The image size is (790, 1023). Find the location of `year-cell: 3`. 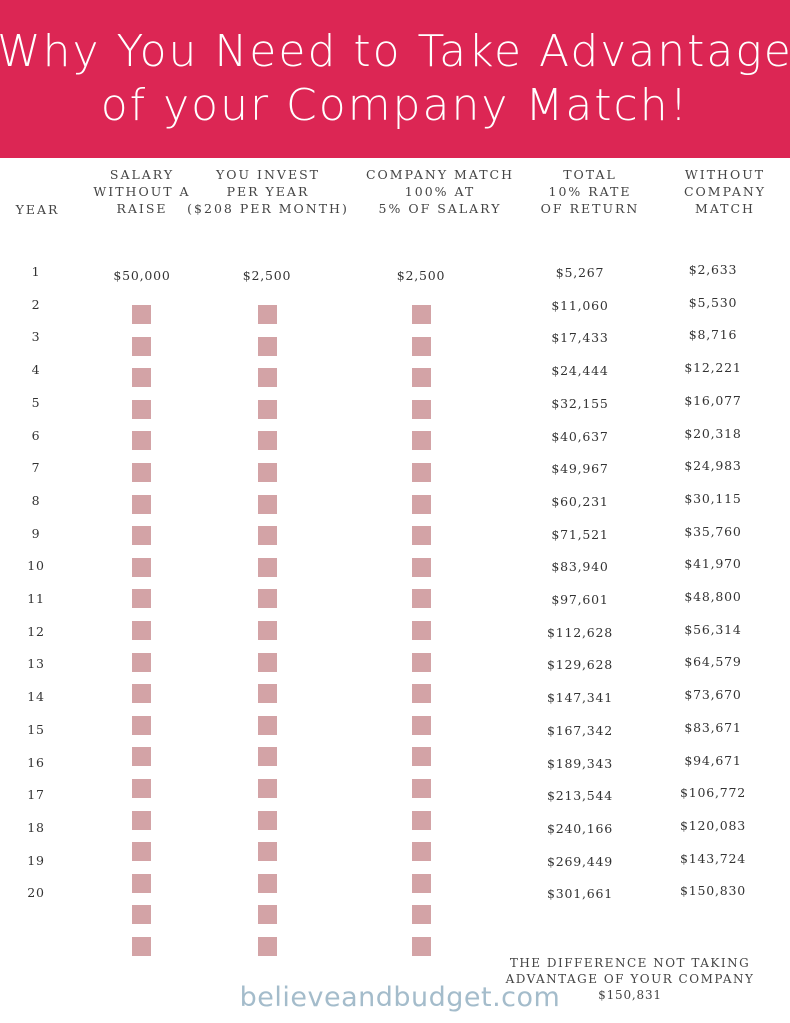

year-cell: 3 is located at coordinates (36, 337).